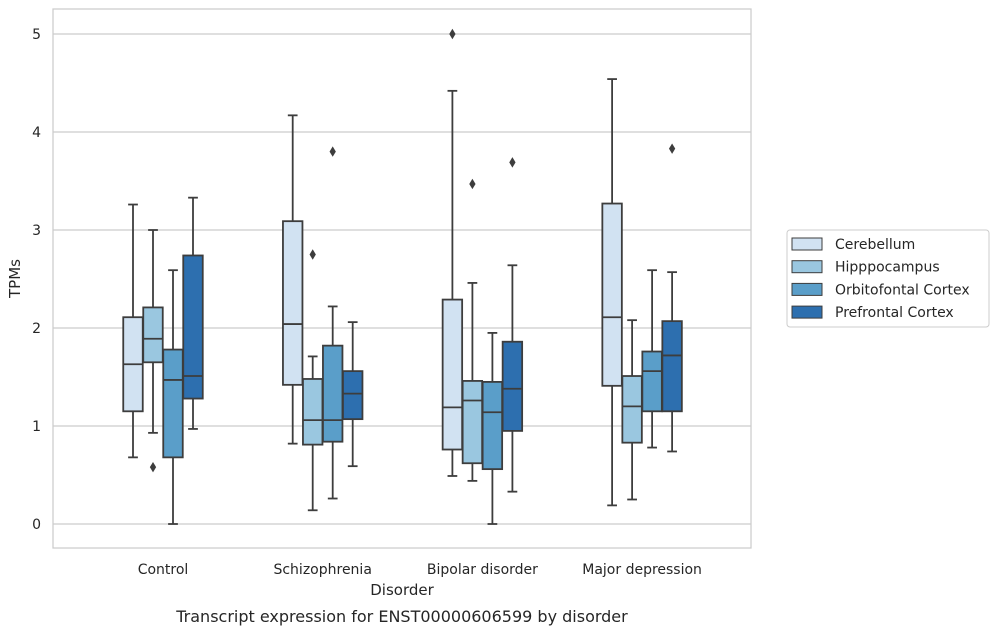  I want to click on legend-entry: Prefrontal Cortex, so click(894, 313).